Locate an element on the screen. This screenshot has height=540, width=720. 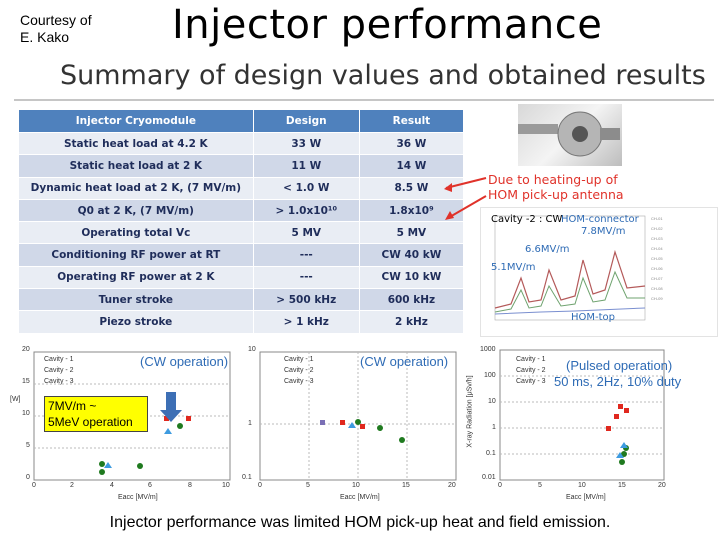
table-row: Piezo stroke > 1 kHz 2 kHz is located at coordinates (241, 322).